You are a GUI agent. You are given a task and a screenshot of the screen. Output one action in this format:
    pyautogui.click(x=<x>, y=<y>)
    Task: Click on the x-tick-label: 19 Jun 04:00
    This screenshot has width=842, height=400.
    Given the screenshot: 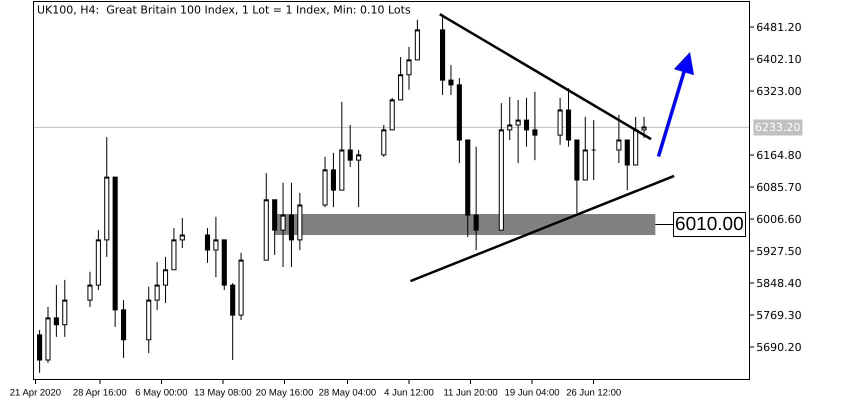 What is the action you would take?
    pyautogui.click(x=532, y=392)
    